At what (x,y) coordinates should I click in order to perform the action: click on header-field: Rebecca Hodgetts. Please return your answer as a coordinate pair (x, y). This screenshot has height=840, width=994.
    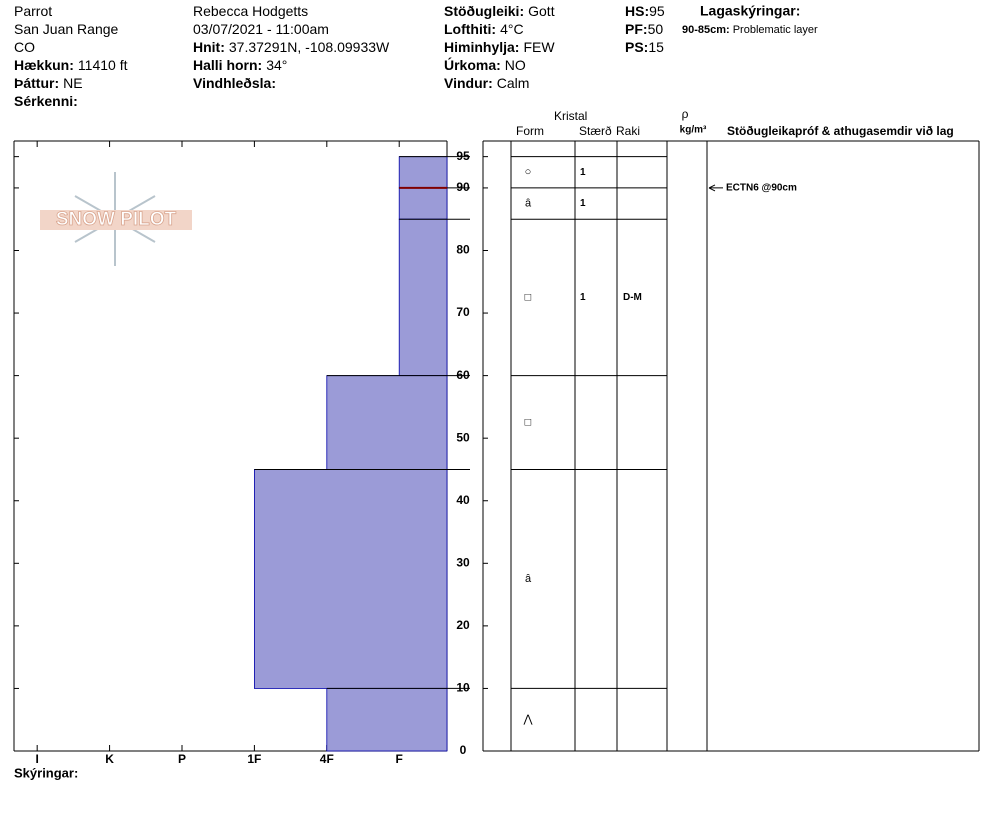
    Looking at the image, I should click on (250, 11).